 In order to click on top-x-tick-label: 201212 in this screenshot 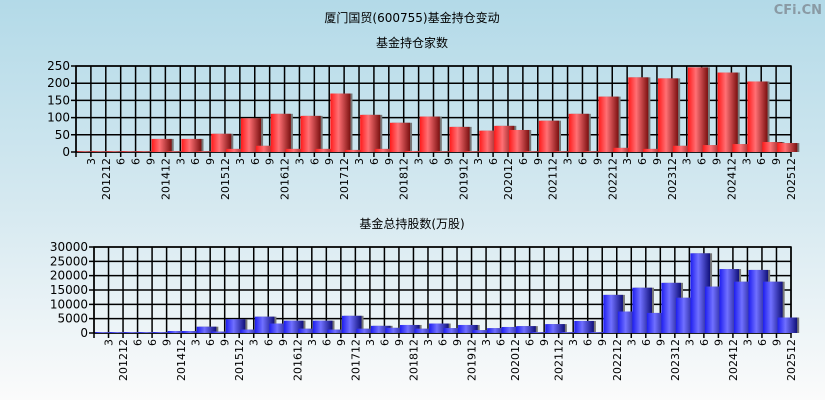, I will do `click(106, 179)`.